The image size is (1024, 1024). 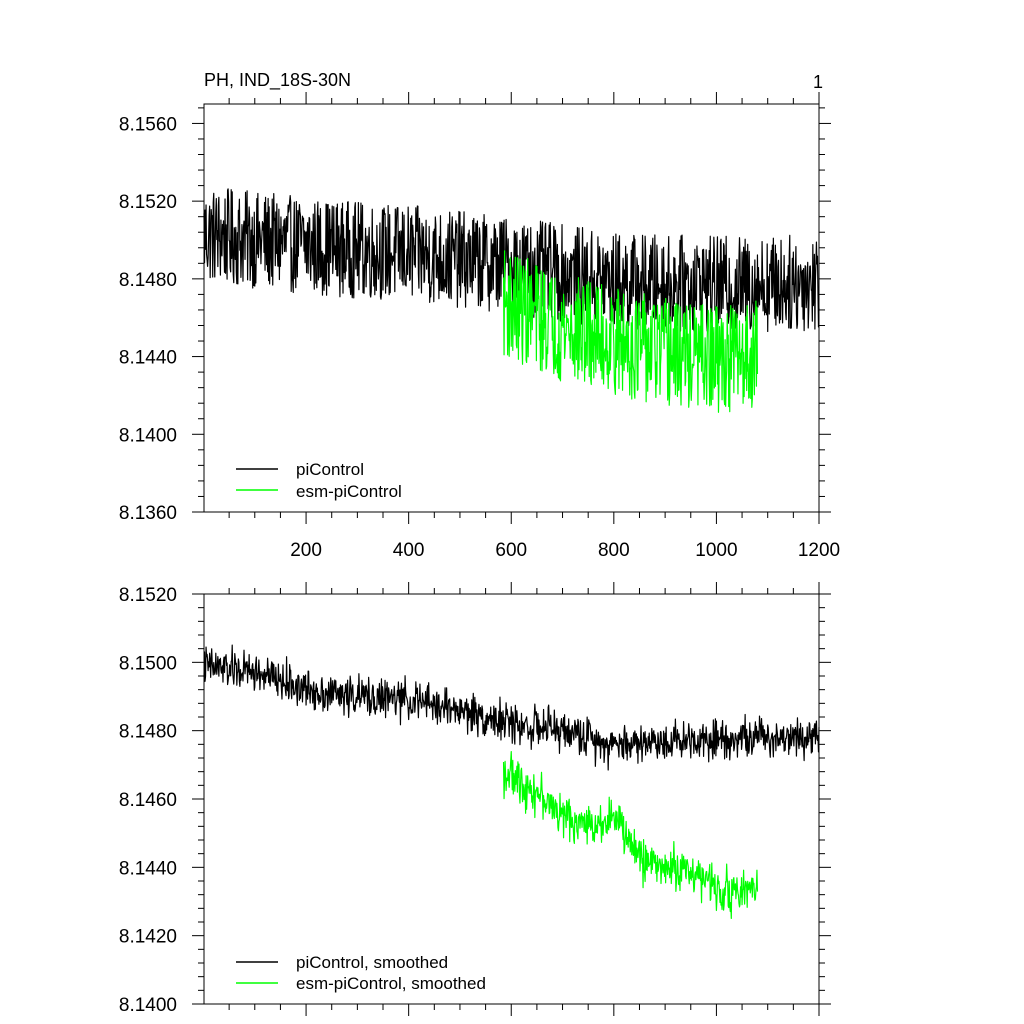 I want to click on legend-entry-picontrol: piControl, so click(x=300, y=469).